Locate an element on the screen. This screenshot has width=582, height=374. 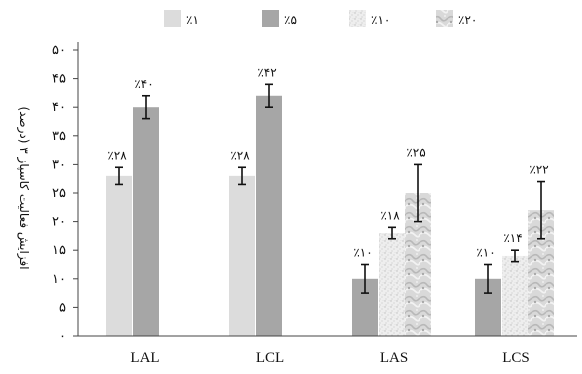
y-tick-label: ۴۰ is located at coordinates (59, 107).